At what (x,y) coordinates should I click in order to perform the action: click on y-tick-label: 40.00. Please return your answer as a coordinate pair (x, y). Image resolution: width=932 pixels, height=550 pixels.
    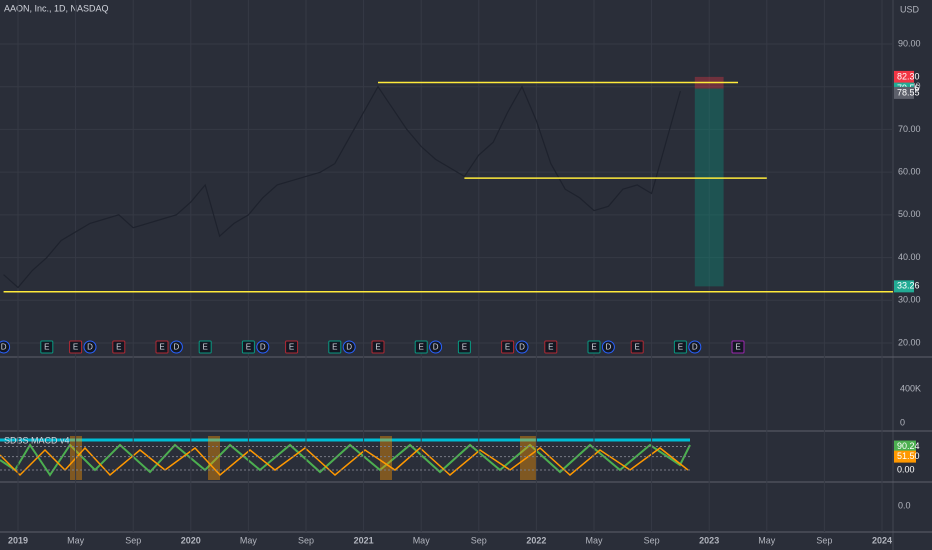
    Looking at the image, I should click on (909, 257).